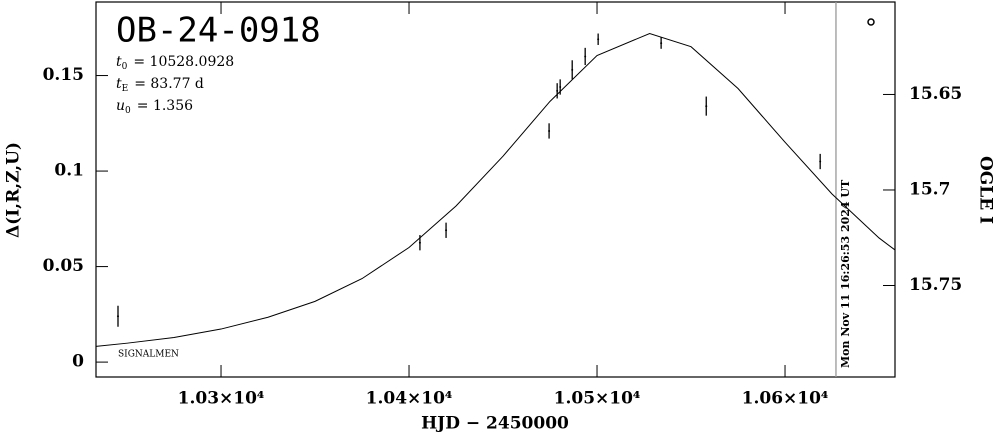 This screenshot has width=999, height=434. Describe the element at coordinates (148, 355) in the screenshot. I see `note: SIGNALMEN` at that location.